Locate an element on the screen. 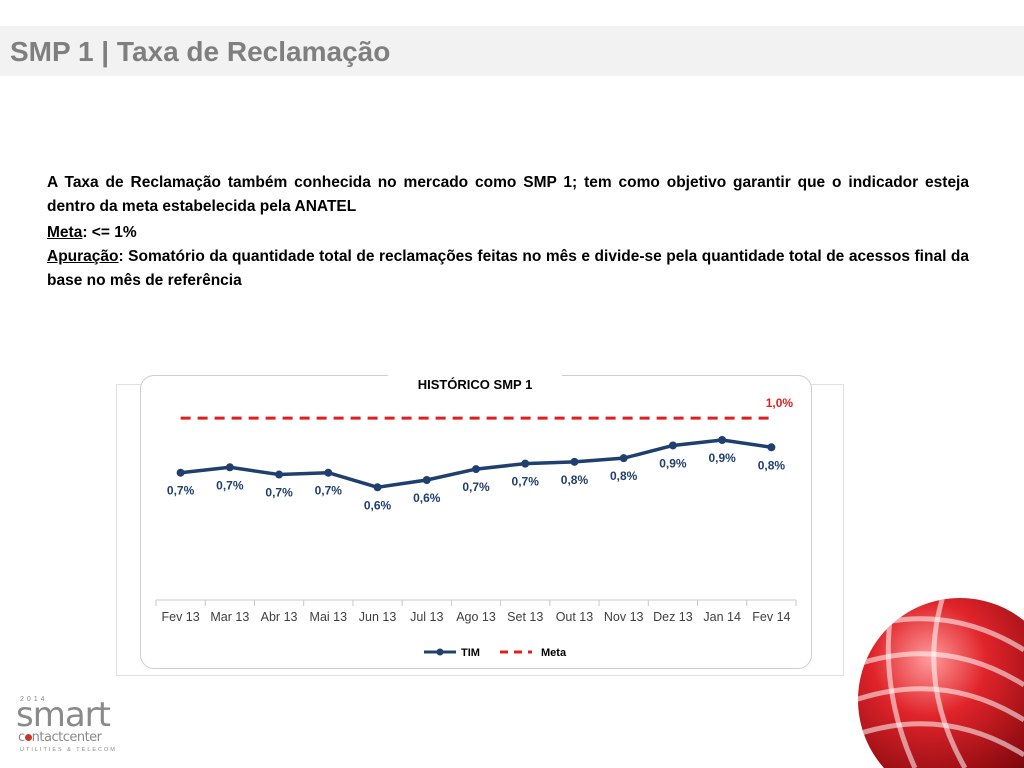  logo-sub-a: c is located at coordinates (21, 737).